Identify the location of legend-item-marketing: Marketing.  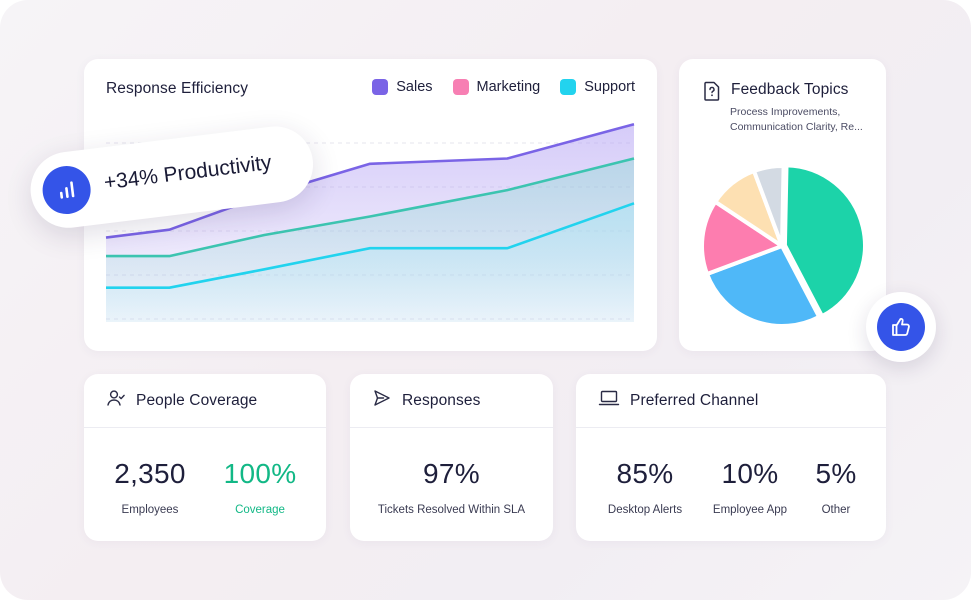
(496, 87).